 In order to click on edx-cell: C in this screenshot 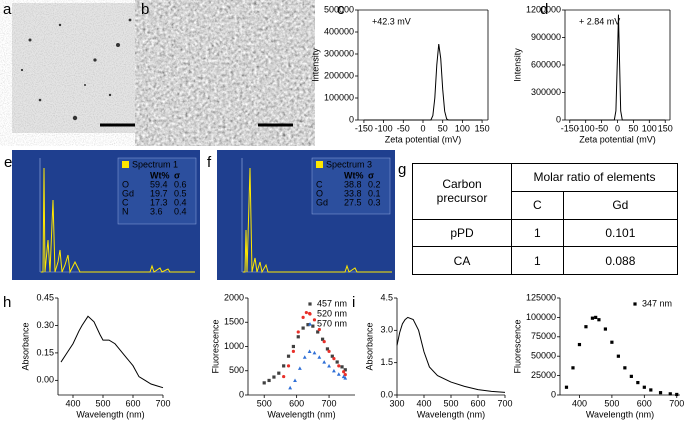, I will do `click(319, 184)`.